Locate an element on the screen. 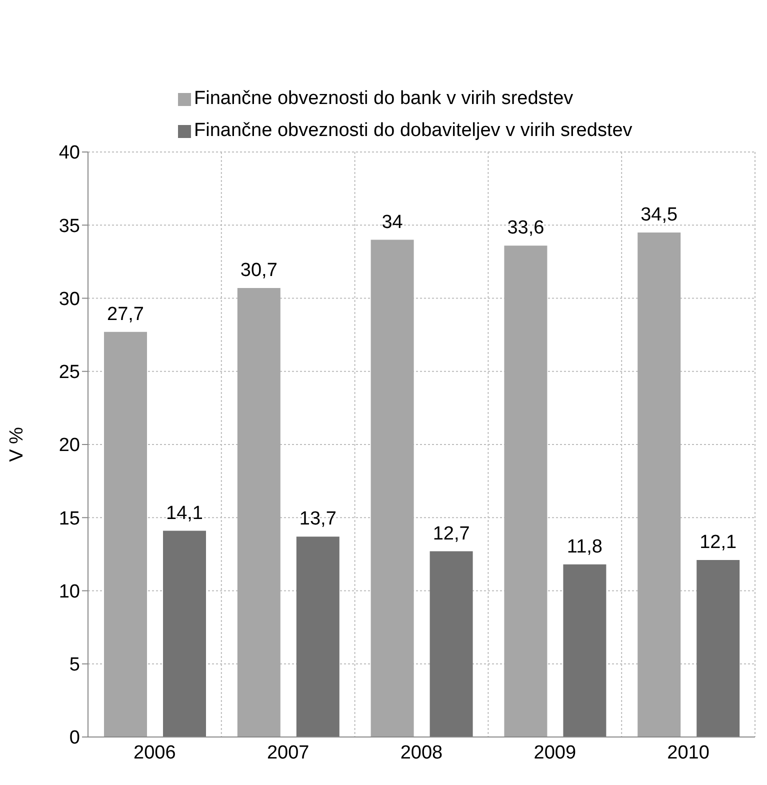  y-tick-label: 25 is located at coordinates (69, 373).